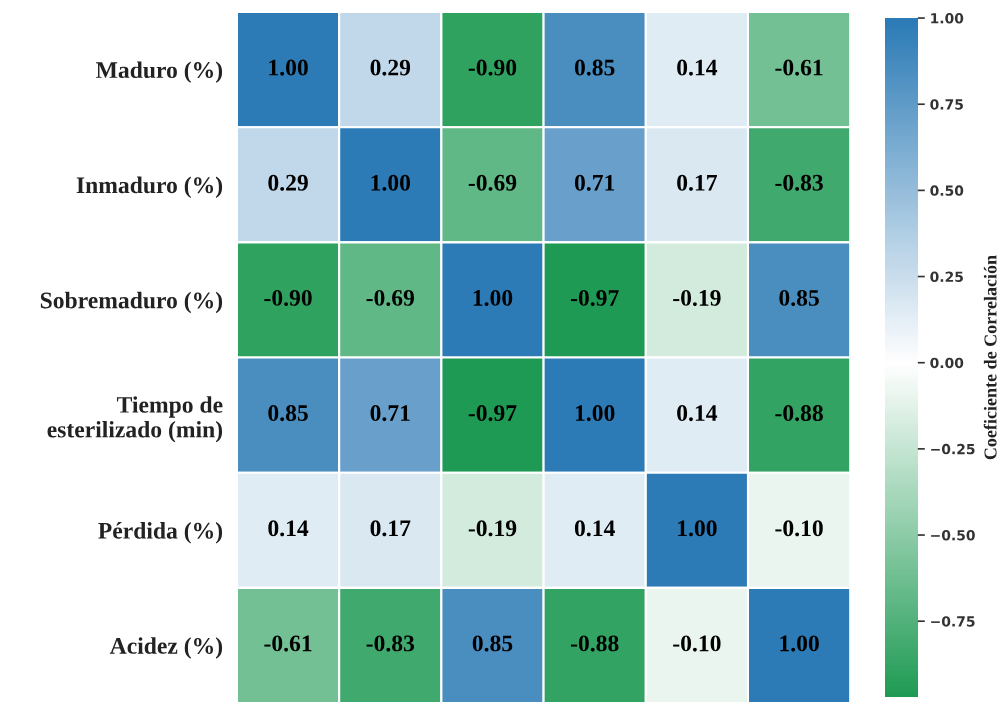  What do you see at coordinates (149, 187) in the screenshot?
I see `y-tick-label: Inmaduro (%)` at bounding box center [149, 187].